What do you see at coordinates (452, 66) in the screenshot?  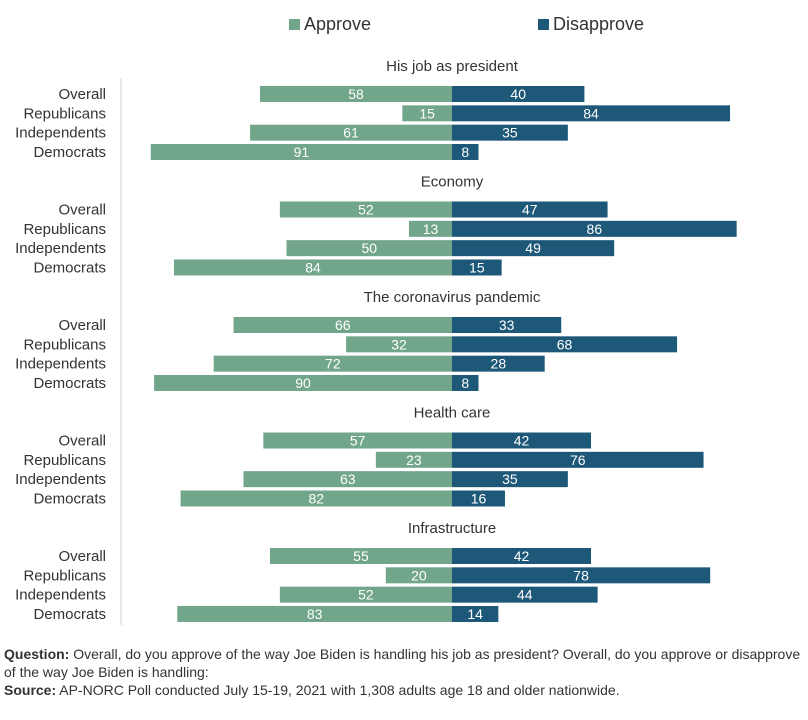 I see `panel-title: His job as president` at bounding box center [452, 66].